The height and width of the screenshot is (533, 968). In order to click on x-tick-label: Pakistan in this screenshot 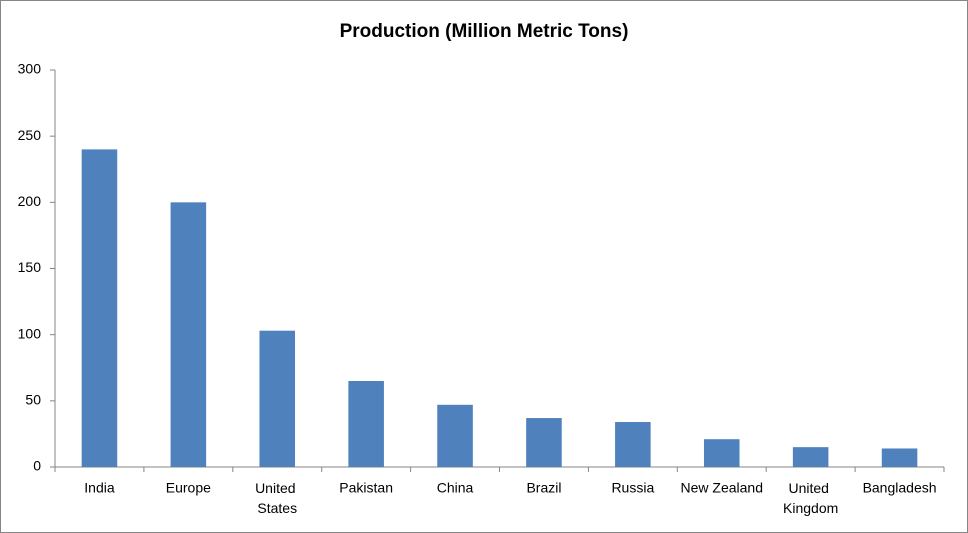, I will do `click(366, 488)`.